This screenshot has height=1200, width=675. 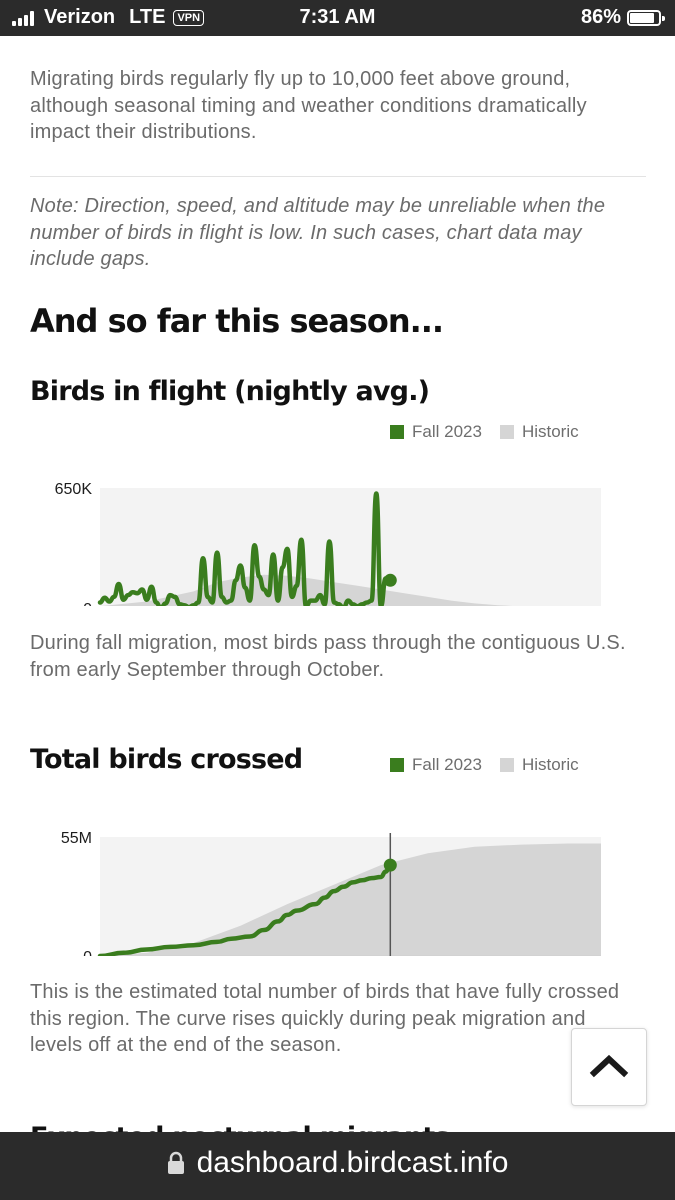 I want to click on y-axis-max-label: 55M, so click(x=76, y=838).